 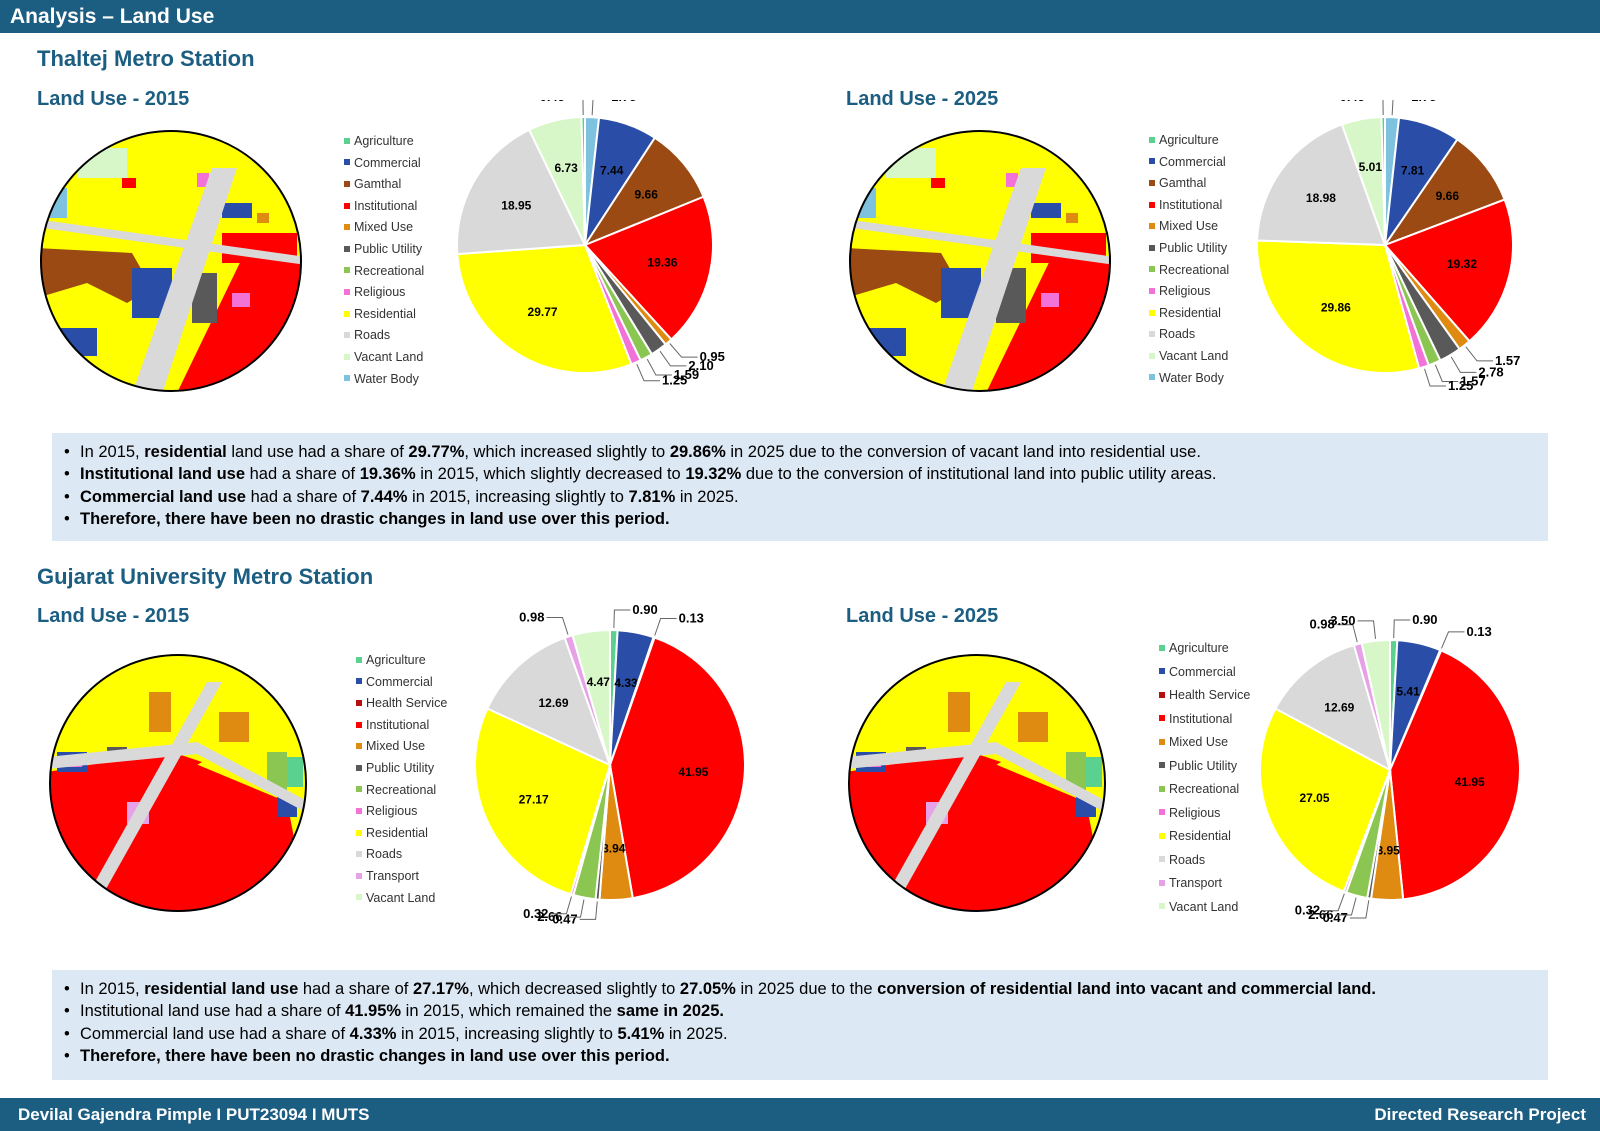 I want to click on pie-value-label: 1.57, so click(x=1472, y=380).